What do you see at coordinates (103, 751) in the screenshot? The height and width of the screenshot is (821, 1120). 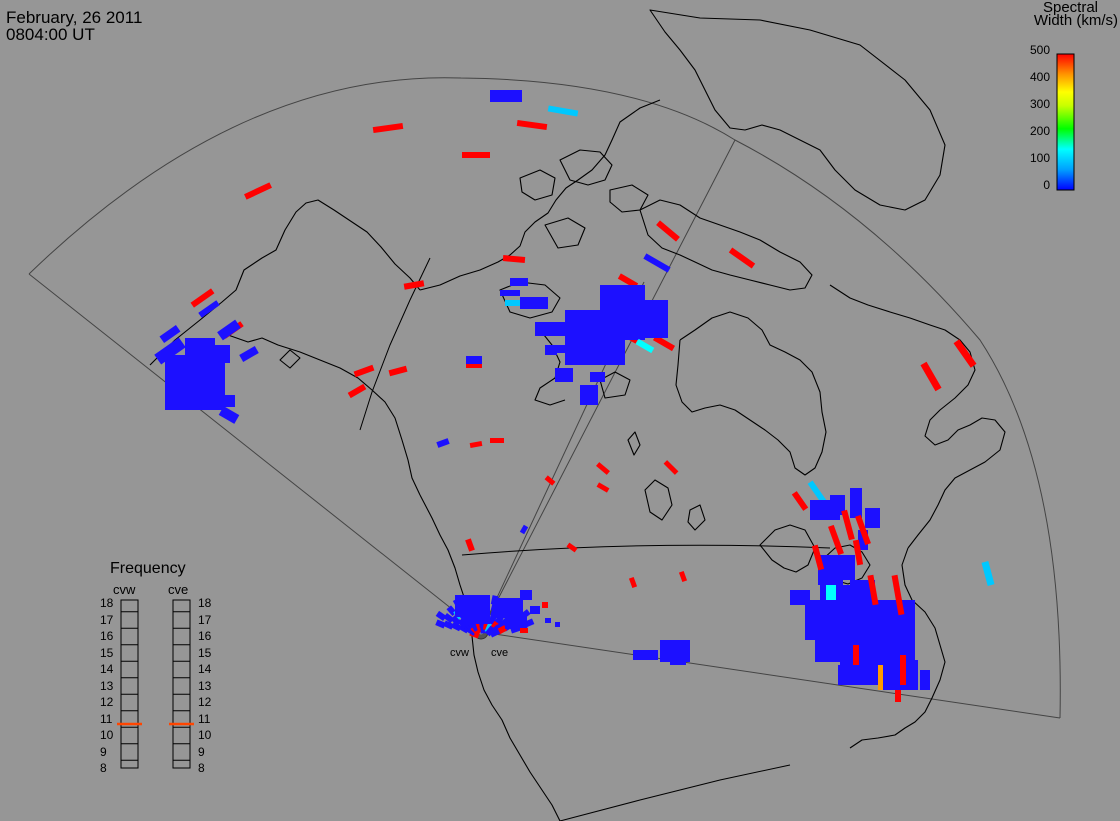 I see `frequency-level-left-9: 9` at bounding box center [103, 751].